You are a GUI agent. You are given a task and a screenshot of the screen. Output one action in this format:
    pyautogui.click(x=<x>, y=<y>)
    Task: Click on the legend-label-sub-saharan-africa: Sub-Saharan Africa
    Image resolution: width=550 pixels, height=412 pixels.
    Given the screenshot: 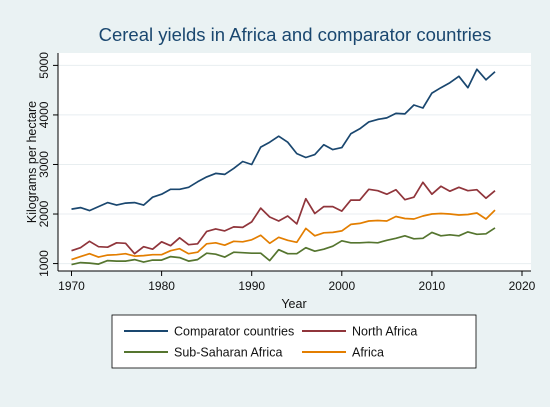 What is the action you would take?
    pyautogui.click(x=228, y=353)
    